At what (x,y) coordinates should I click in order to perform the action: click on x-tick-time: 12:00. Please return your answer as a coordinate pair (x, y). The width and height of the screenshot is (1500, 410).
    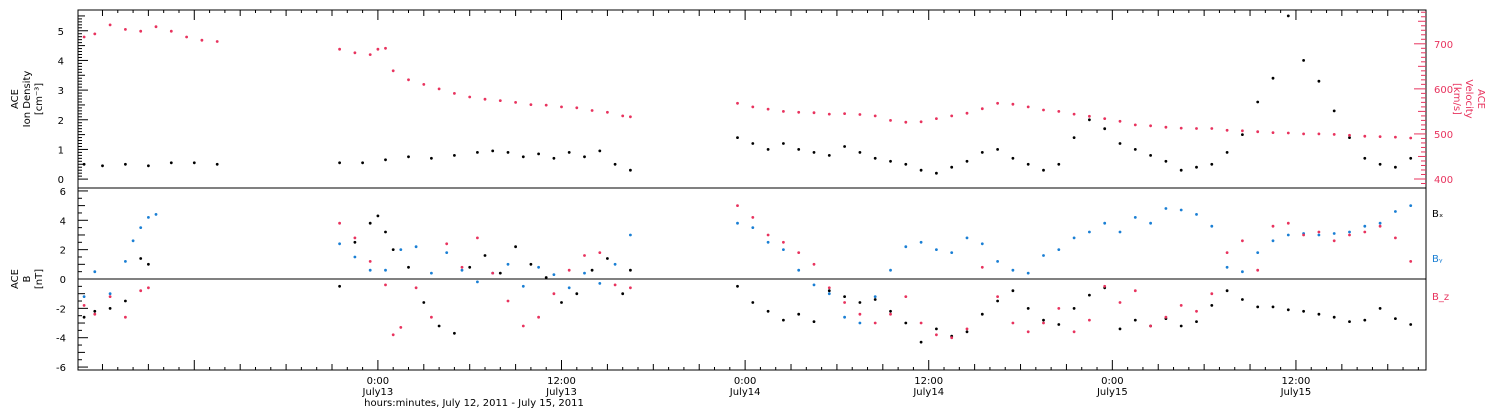
    Looking at the image, I should click on (561, 381).